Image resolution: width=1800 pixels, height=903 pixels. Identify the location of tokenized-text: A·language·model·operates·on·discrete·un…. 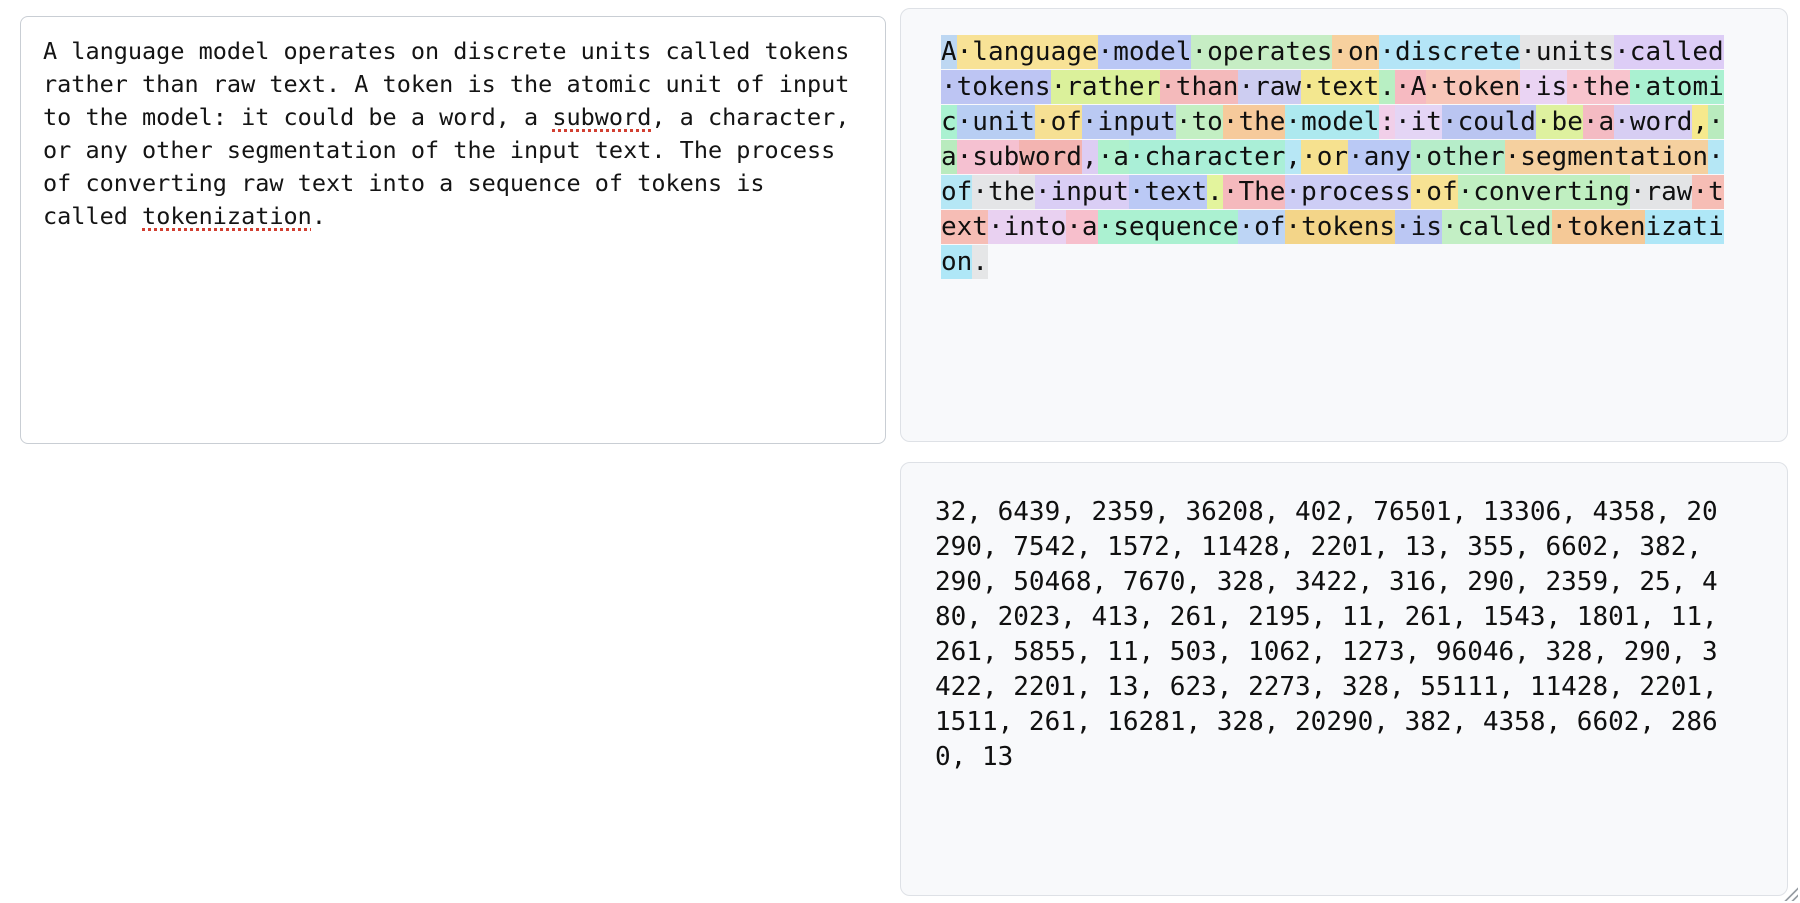
(1336, 157).